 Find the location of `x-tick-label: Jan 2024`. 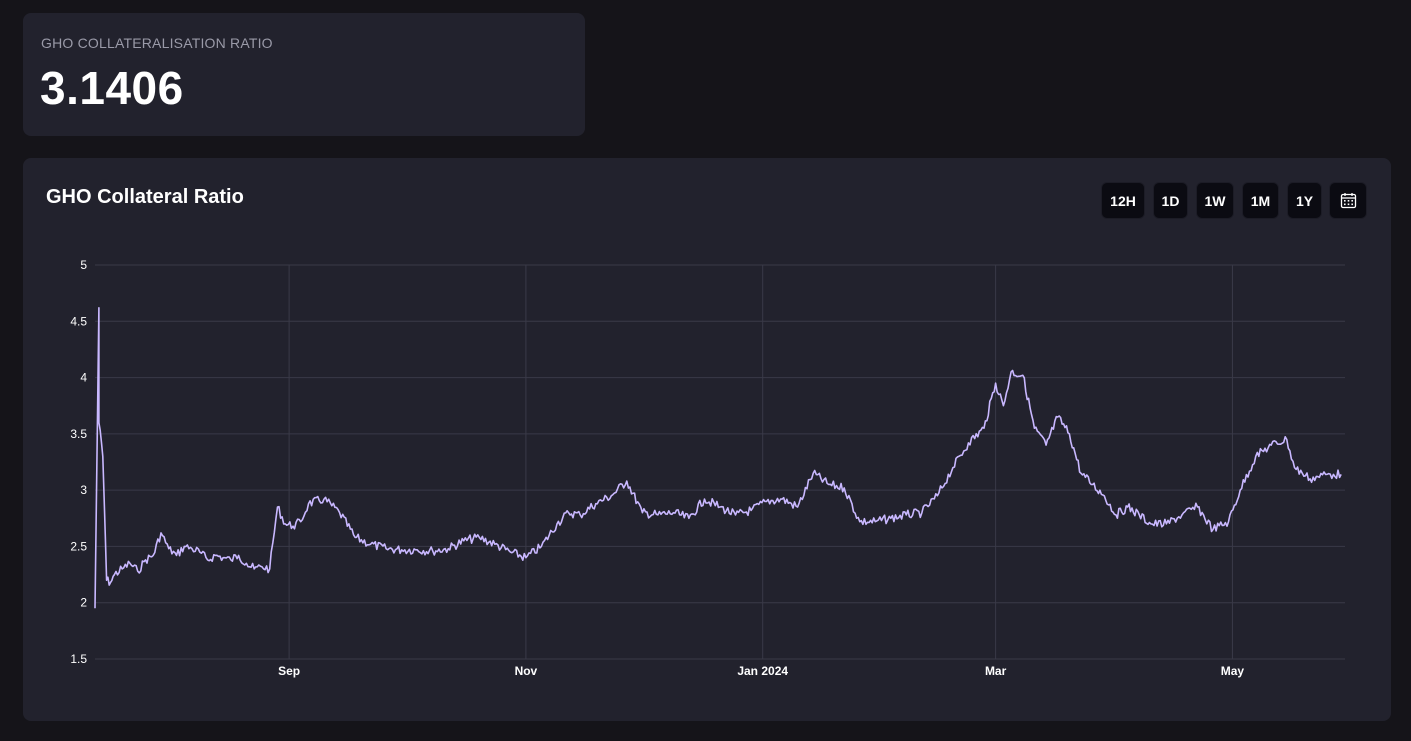

x-tick-label: Jan 2024 is located at coordinates (762, 671).